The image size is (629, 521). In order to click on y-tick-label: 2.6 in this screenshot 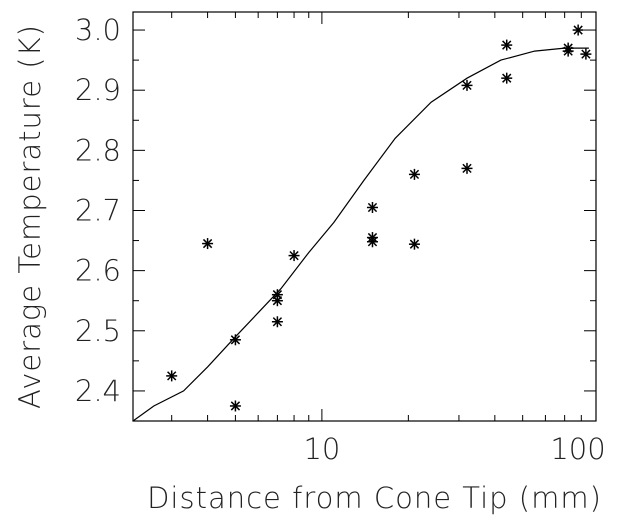, I will do `click(98, 271)`.